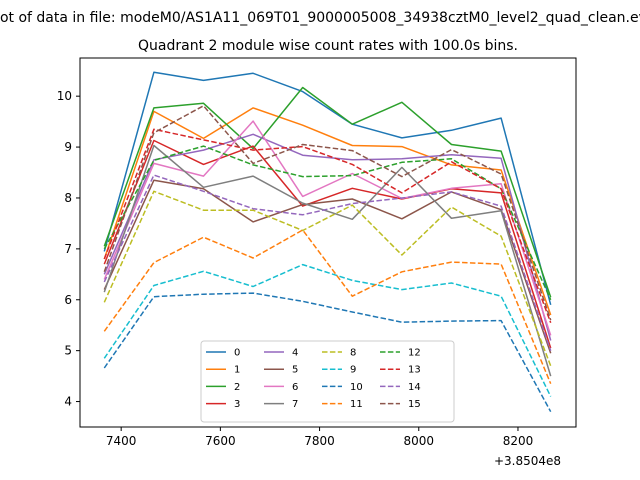 This screenshot has width=640, height=480. What do you see at coordinates (353, 370) in the screenshot?
I see `legend-label-9: 9` at bounding box center [353, 370].